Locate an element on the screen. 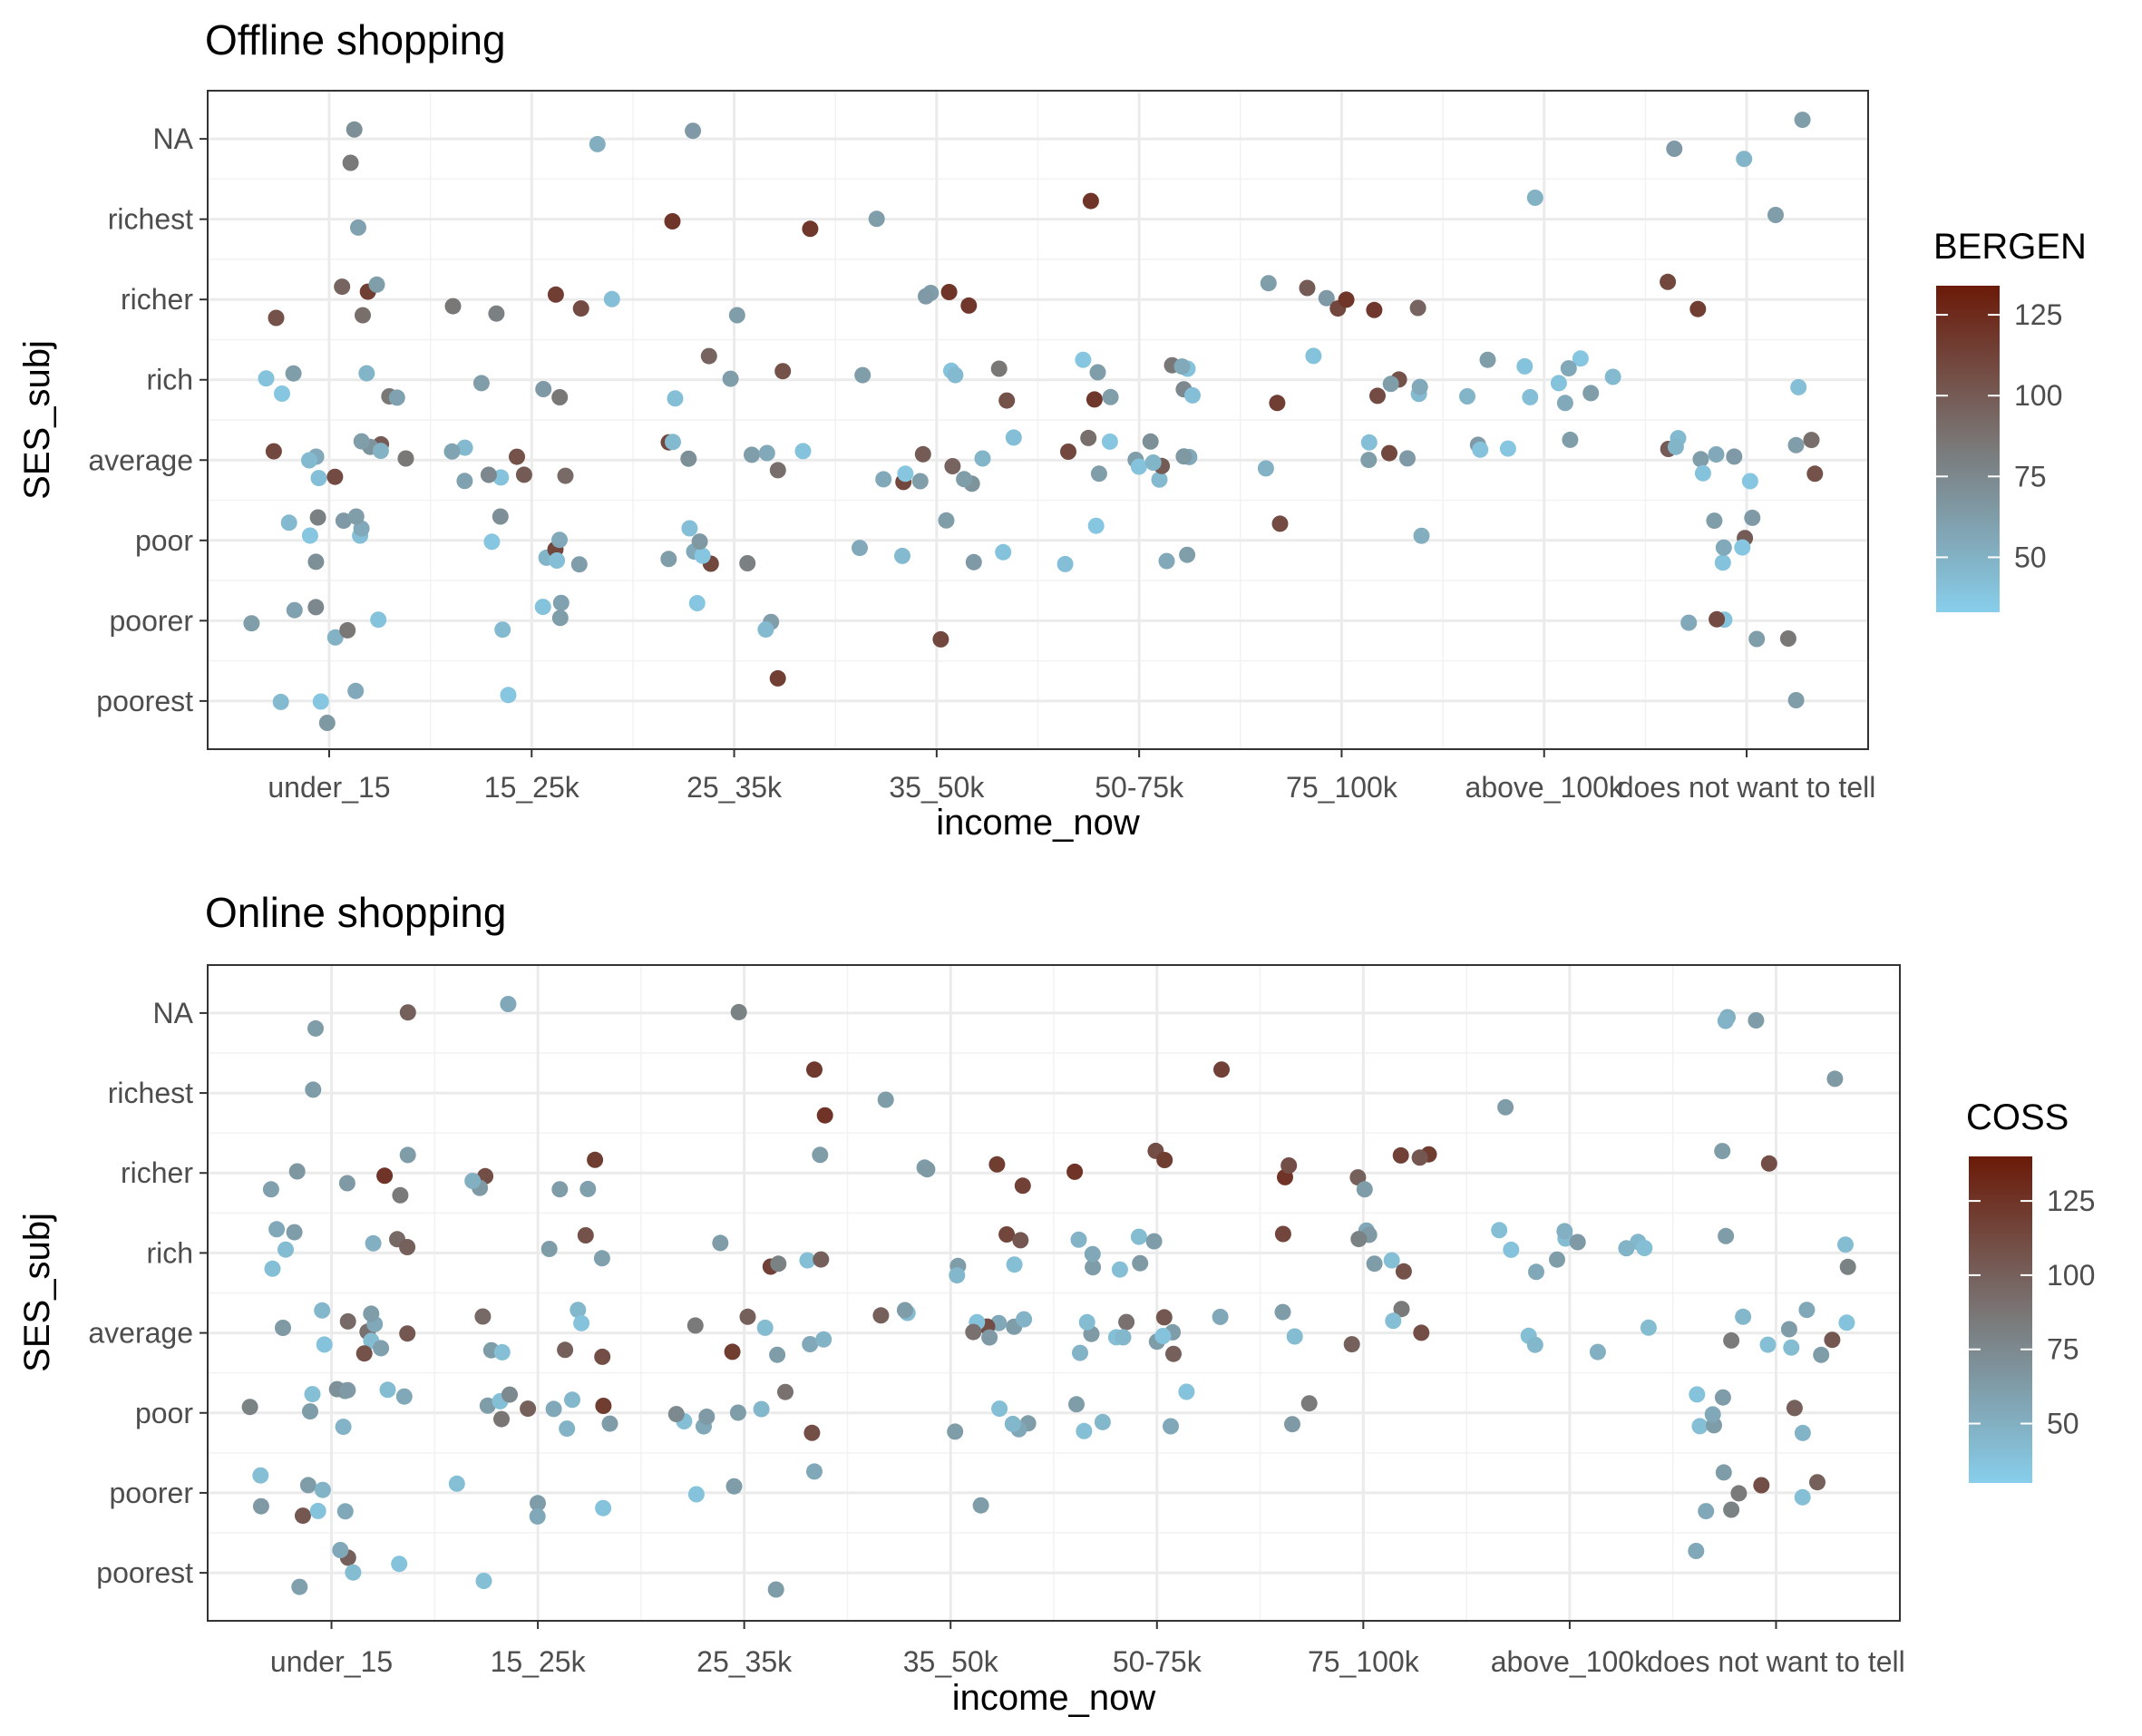  legend-colorbar is located at coordinates (1968, 449).